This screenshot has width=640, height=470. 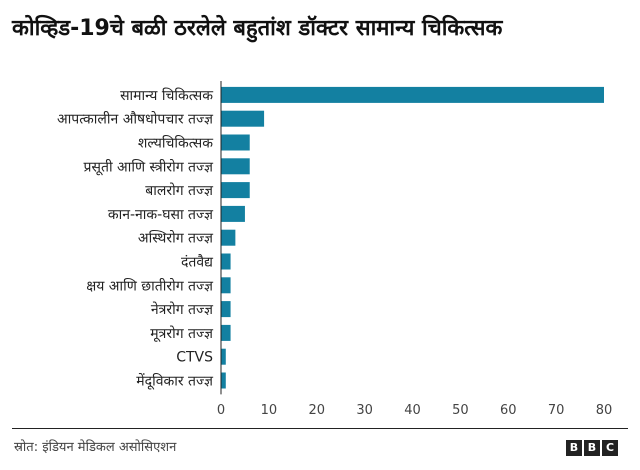 What do you see at coordinates (556, 410) in the screenshot?
I see `x-tick-label: 70` at bounding box center [556, 410].